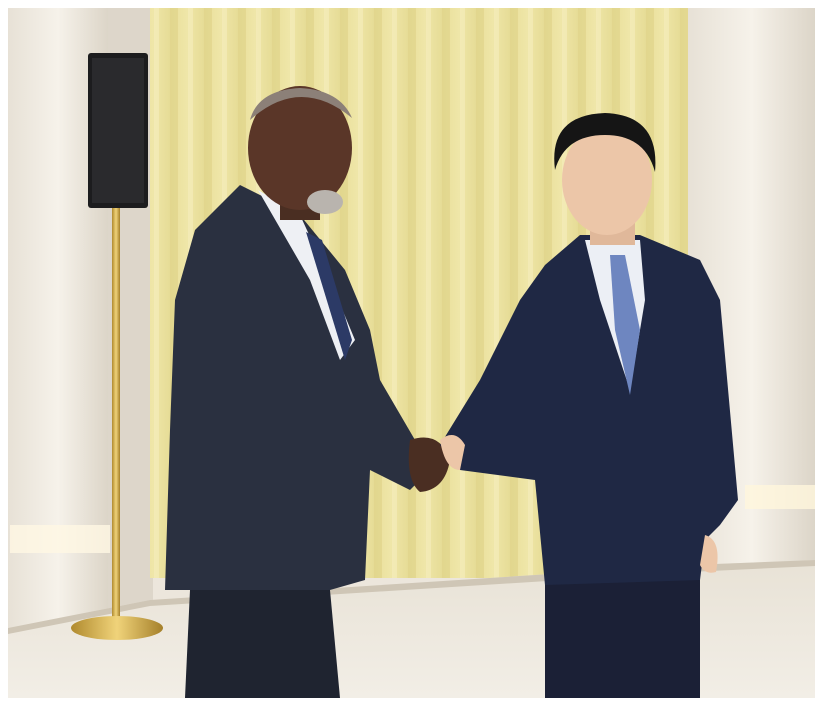  I want to click on baseboard, so click(411, 597).